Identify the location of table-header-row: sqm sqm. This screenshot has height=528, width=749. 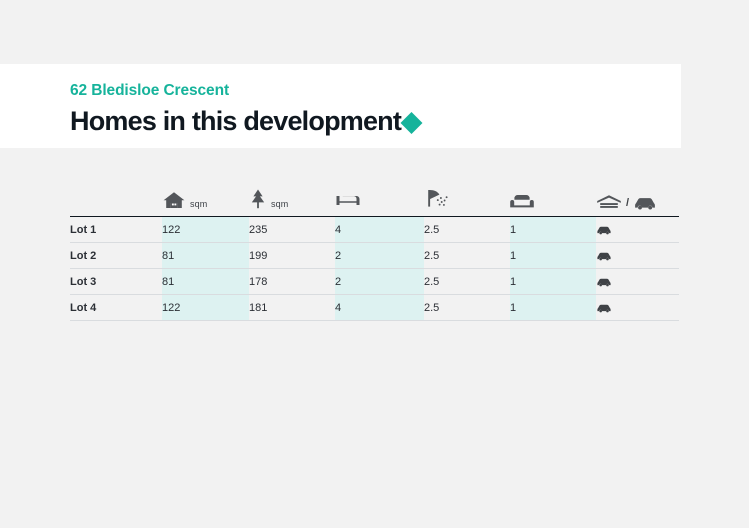
(374, 197).